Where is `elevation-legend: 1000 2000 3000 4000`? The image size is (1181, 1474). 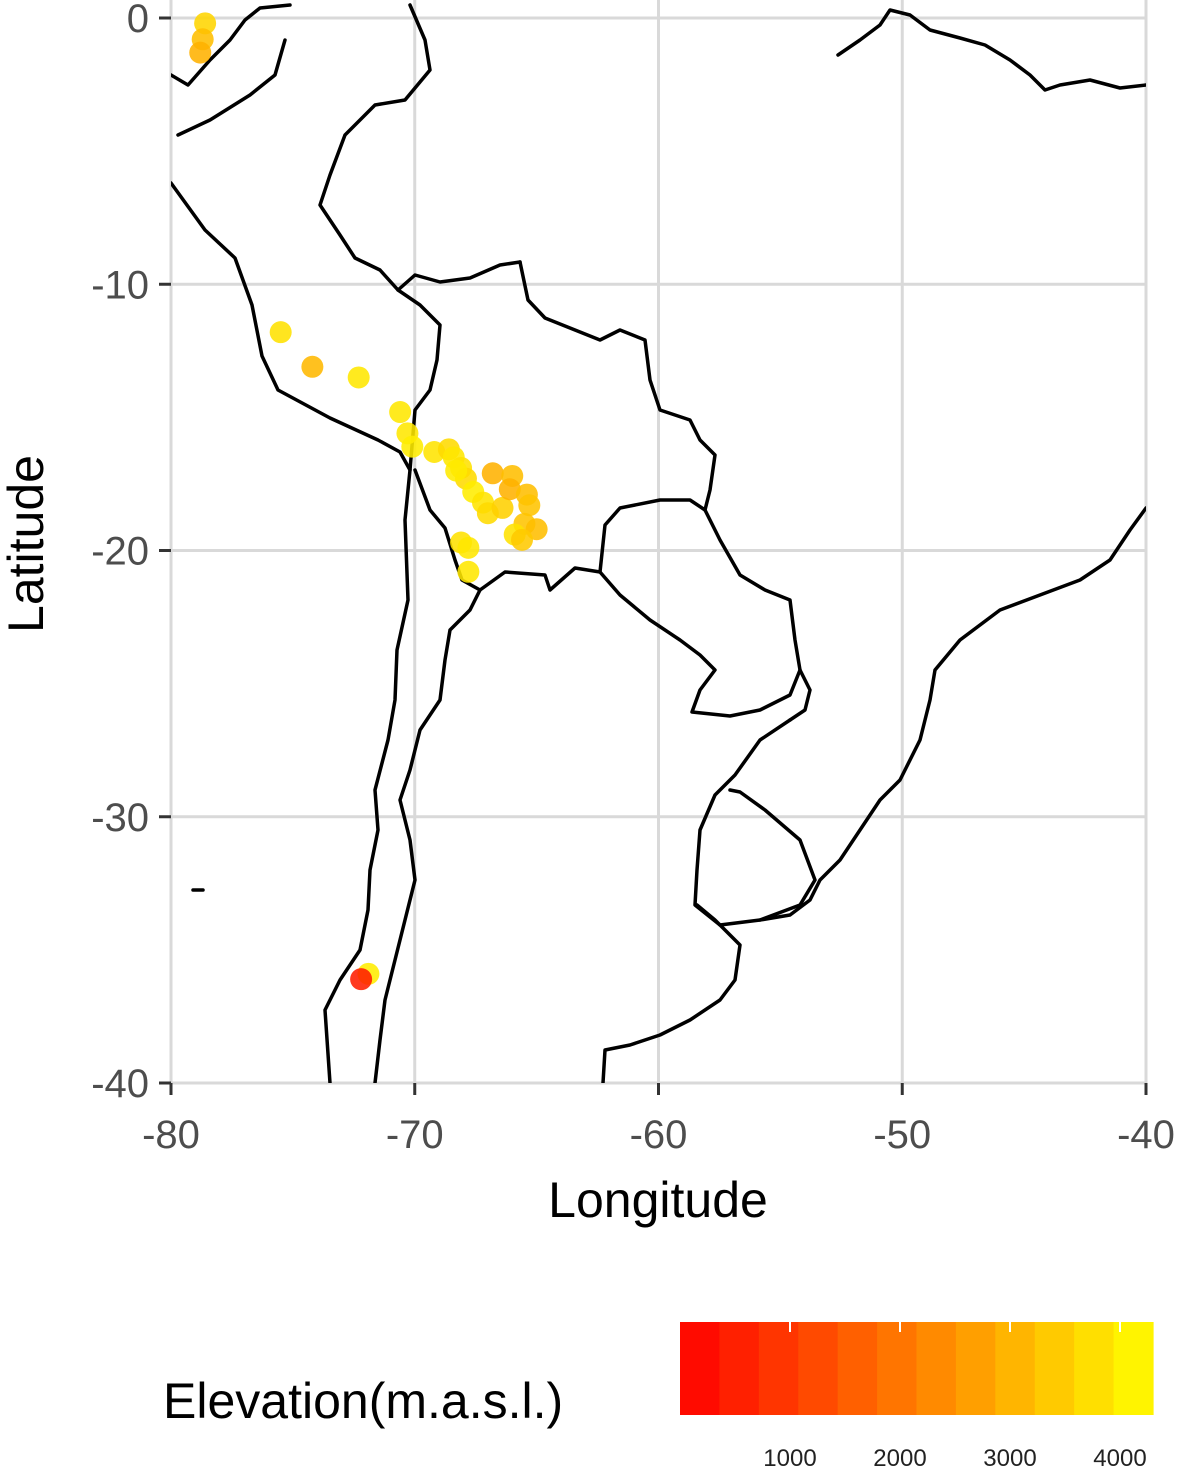 elevation-legend: 1000 2000 3000 4000 is located at coordinates (917, 1397).